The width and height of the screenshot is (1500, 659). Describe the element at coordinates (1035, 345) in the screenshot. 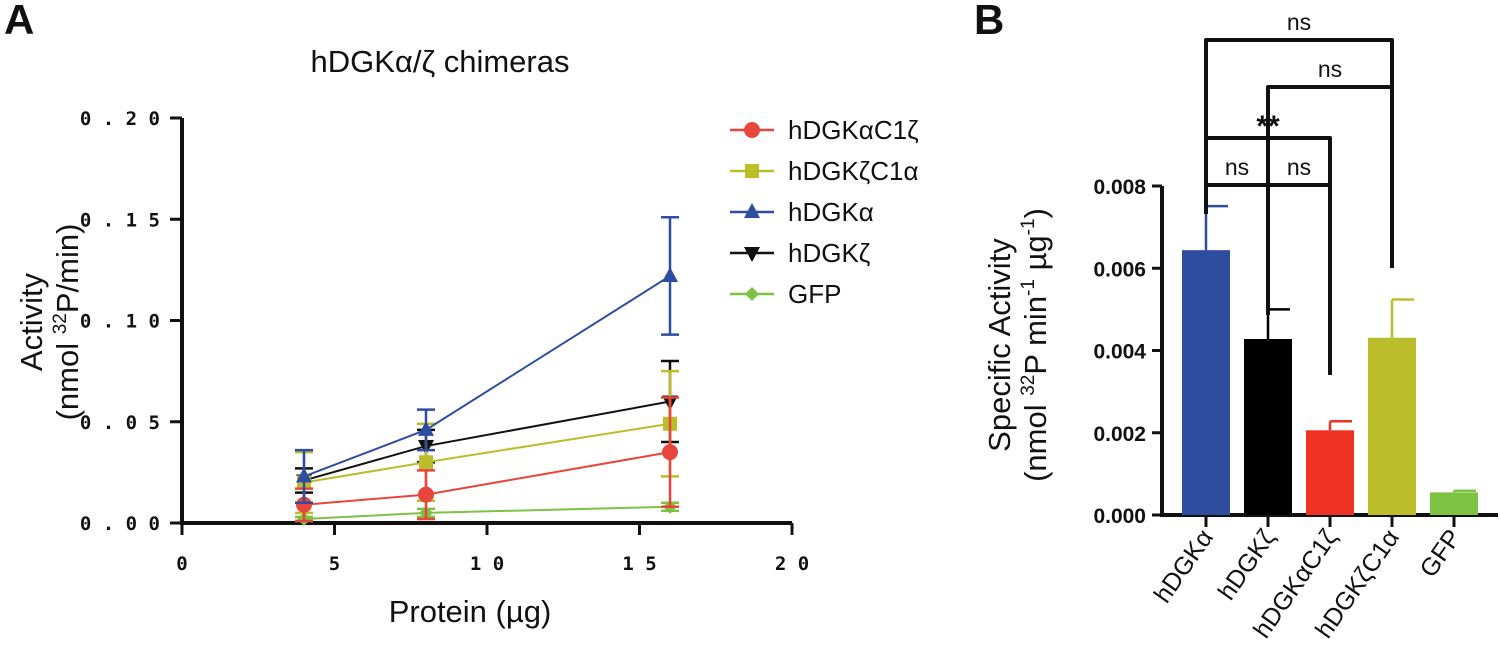

I see `chart-b-y-label-line2: (nmol 32P min-1 µg-1)` at that location.